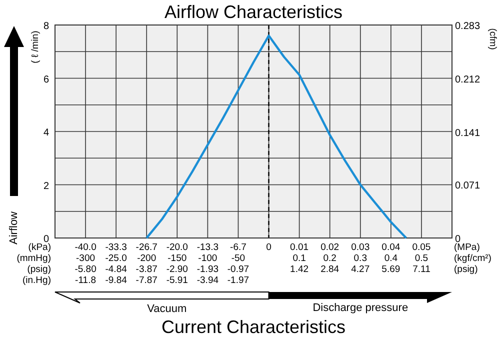 Image resolution: width=500 pixels, height=339 pixels. Describe the element at coordinates (35, 47) in the screenshot. I see `y-axis-title: ( ℓ /min)` at that location.